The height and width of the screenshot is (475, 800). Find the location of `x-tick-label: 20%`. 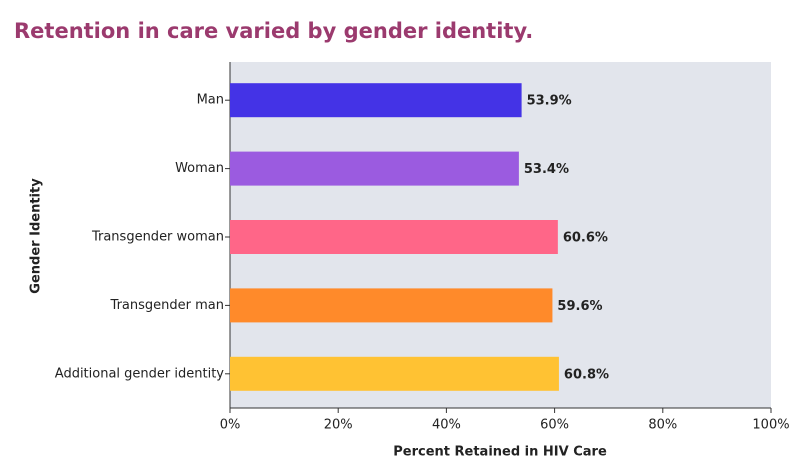

x-tick-label: 20% is located at coordinates (338, 425).